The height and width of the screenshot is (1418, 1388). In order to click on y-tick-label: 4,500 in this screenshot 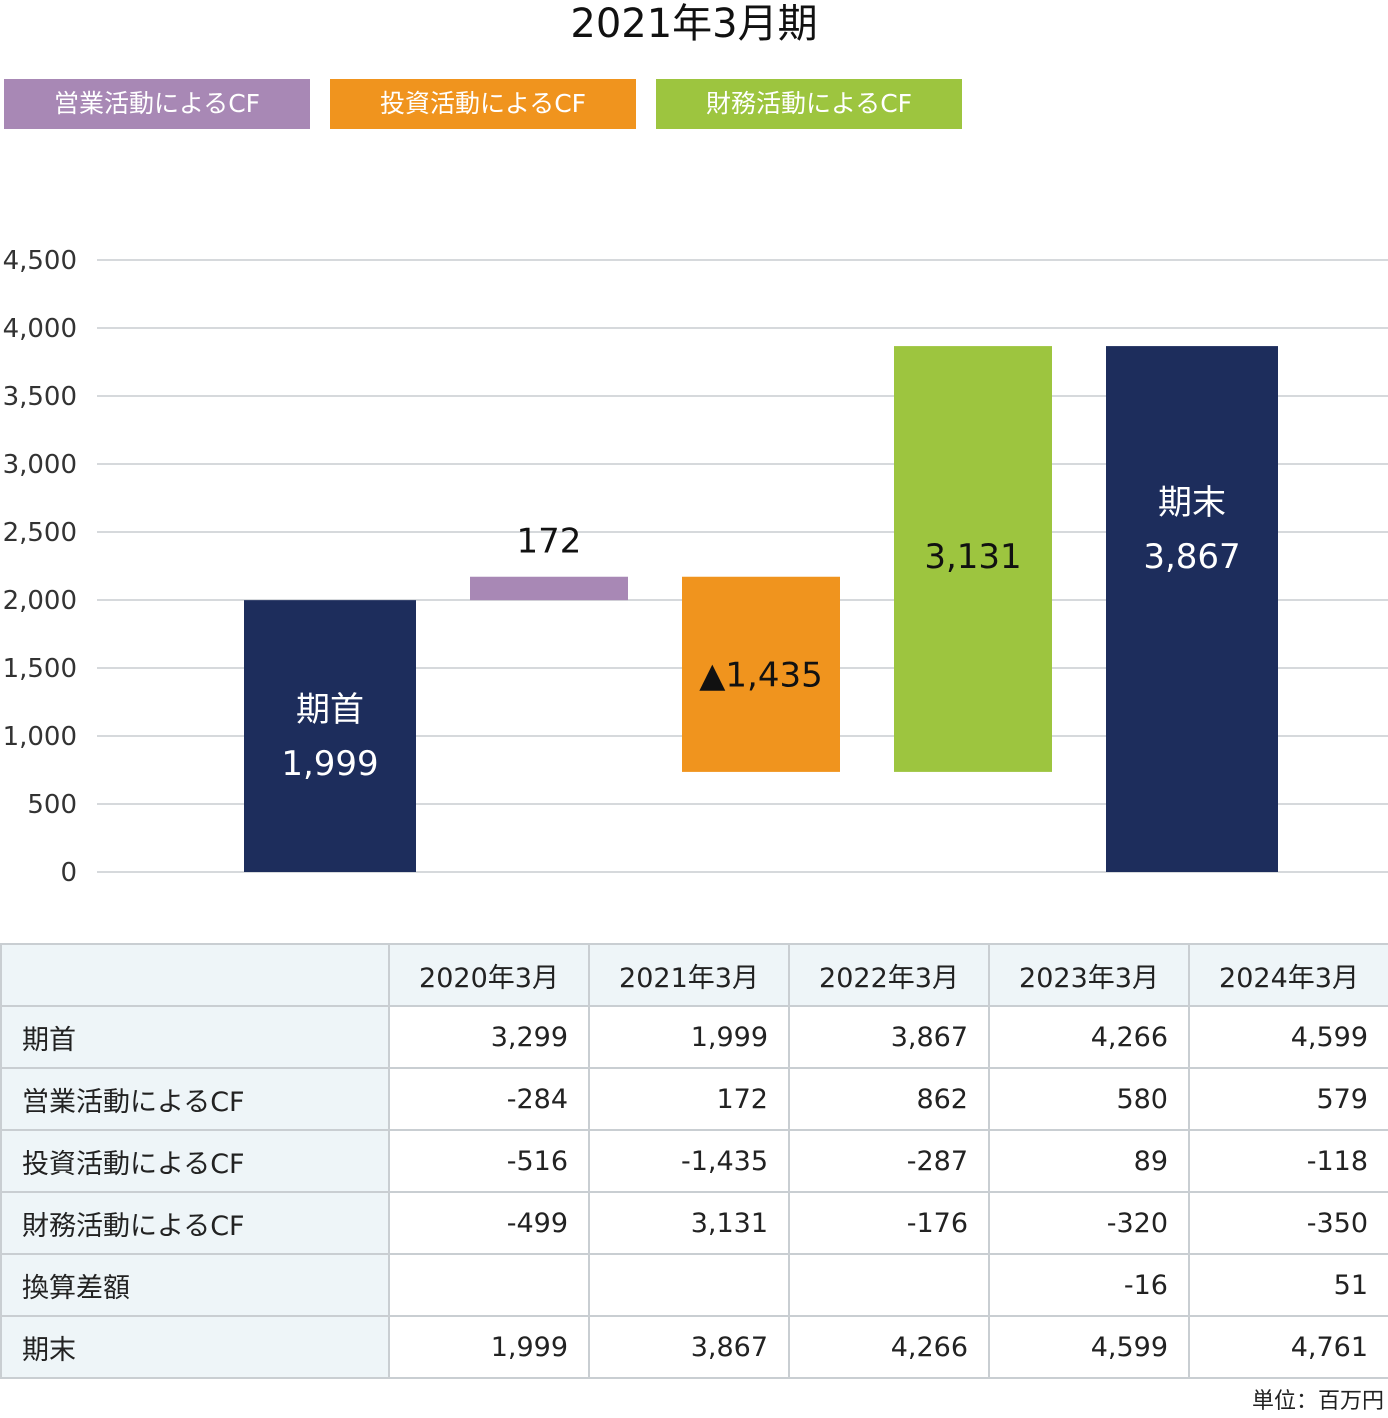, I will do `click(40, 261)`.